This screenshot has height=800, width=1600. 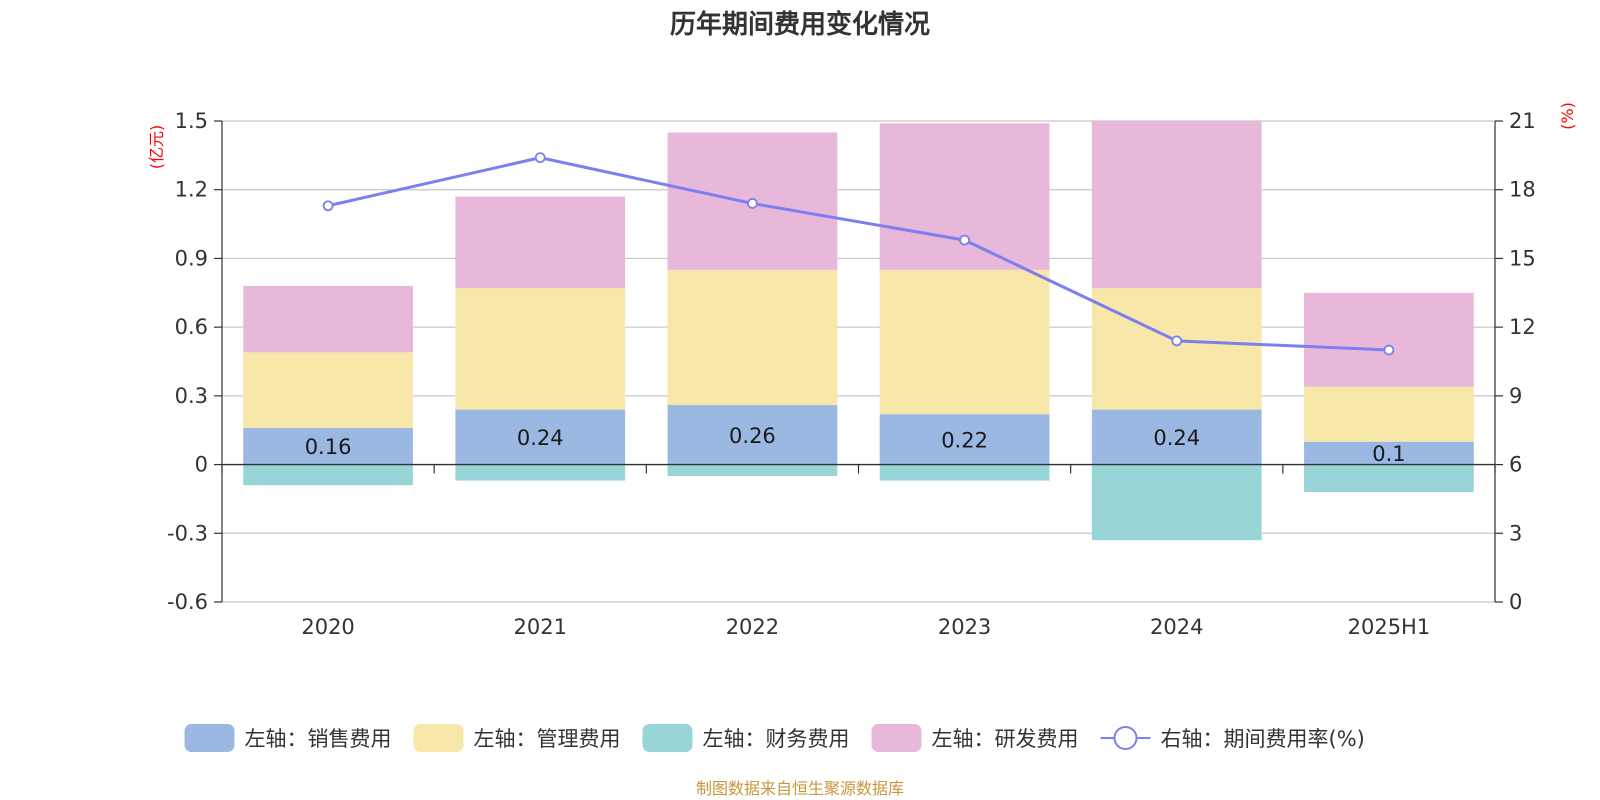 I want to click on left-tick-label: -0.3, so click(x=187, y=533).